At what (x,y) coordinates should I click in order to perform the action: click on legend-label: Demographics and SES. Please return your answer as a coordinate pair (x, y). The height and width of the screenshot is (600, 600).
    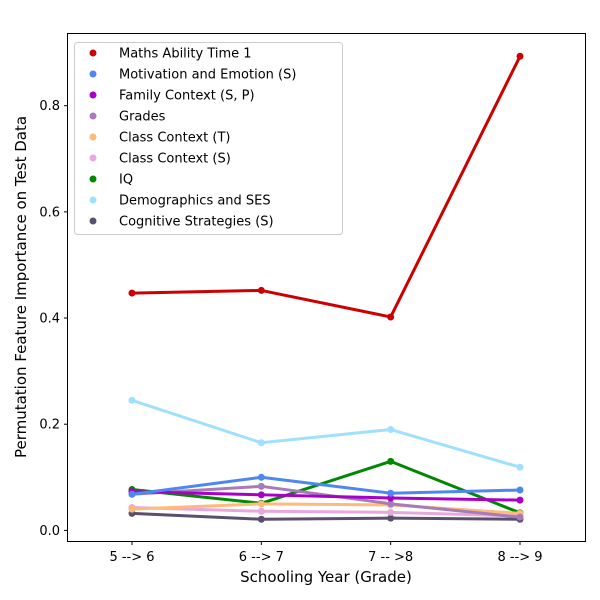
    Looking at the image, I should click on (195, 201).